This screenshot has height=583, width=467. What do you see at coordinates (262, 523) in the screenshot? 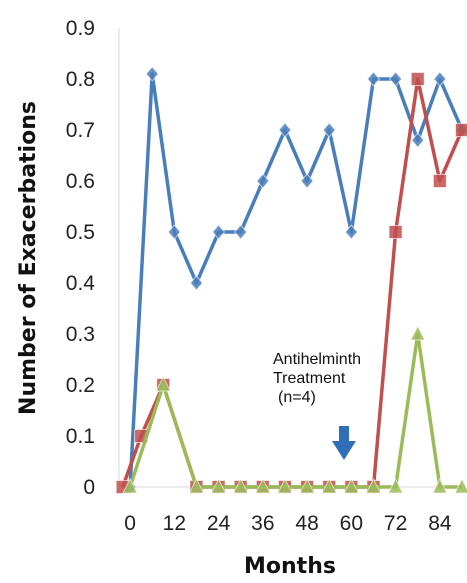
I see `x-tick-label: 36` at bounding box center [262, 523].